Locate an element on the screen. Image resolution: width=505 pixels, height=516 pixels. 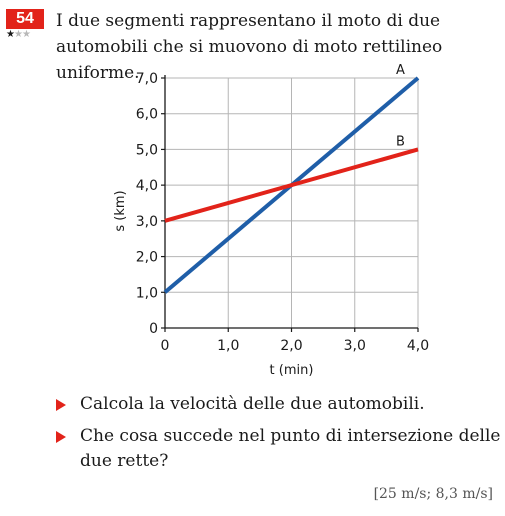
x-tick-label: 3,0 is located at coordinates (355, 346).